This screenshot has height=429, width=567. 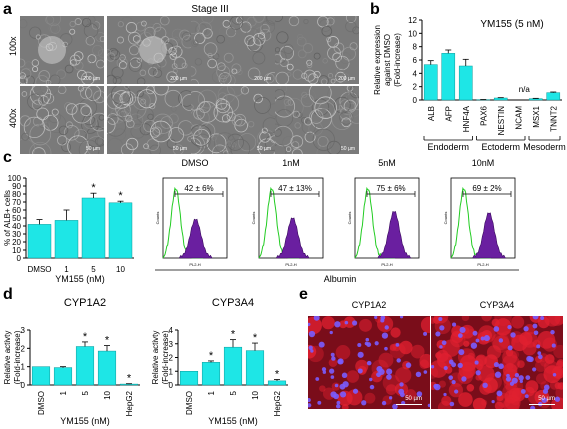 I want to click on micro-scale-label: 50 µm, so click(x=180, y=149).